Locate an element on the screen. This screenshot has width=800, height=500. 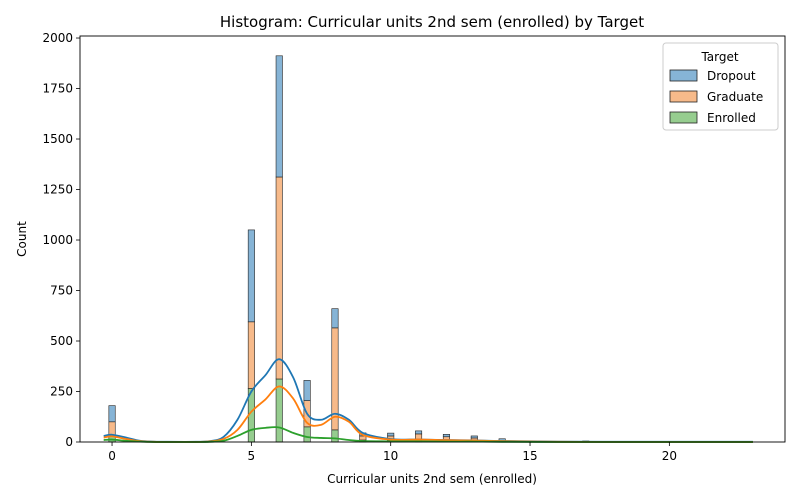
legend-title: Target is located at coordinates (719, 57).